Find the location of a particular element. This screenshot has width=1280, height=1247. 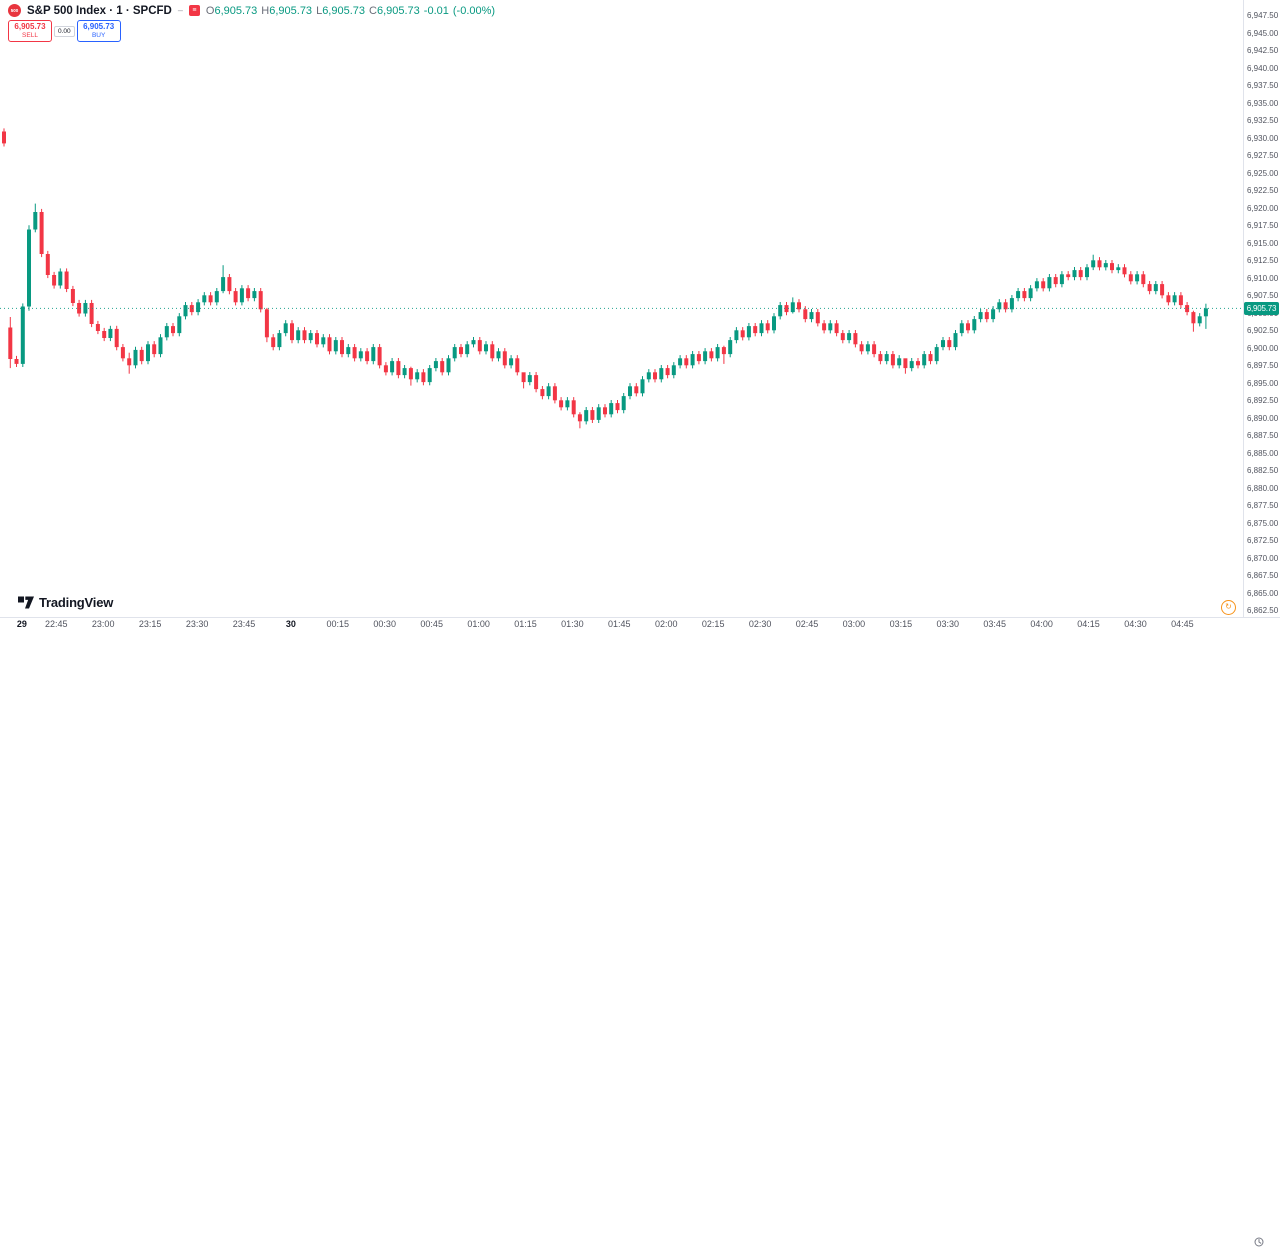

time-axis-label: 04:00 is located at coordinates (1041, 624).